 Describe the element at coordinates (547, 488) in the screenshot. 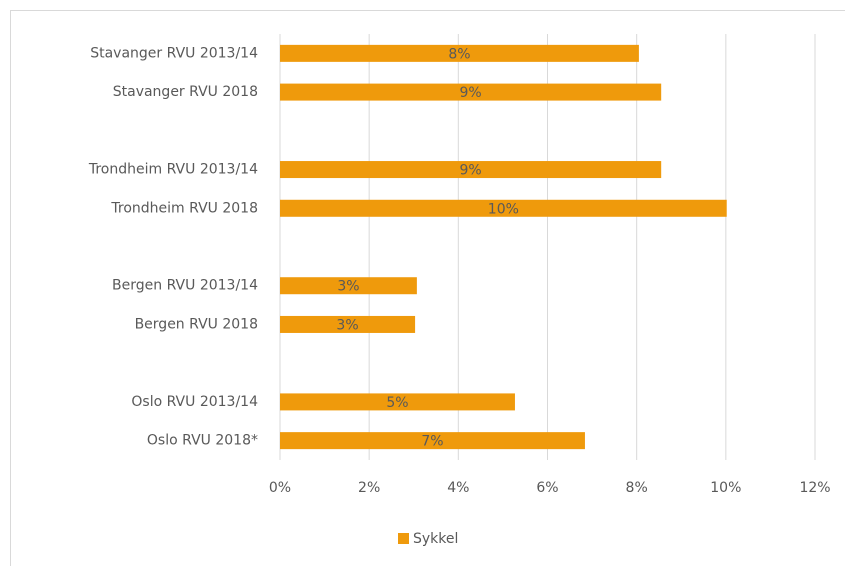

I see `x-tick-label: 6%` at that location.